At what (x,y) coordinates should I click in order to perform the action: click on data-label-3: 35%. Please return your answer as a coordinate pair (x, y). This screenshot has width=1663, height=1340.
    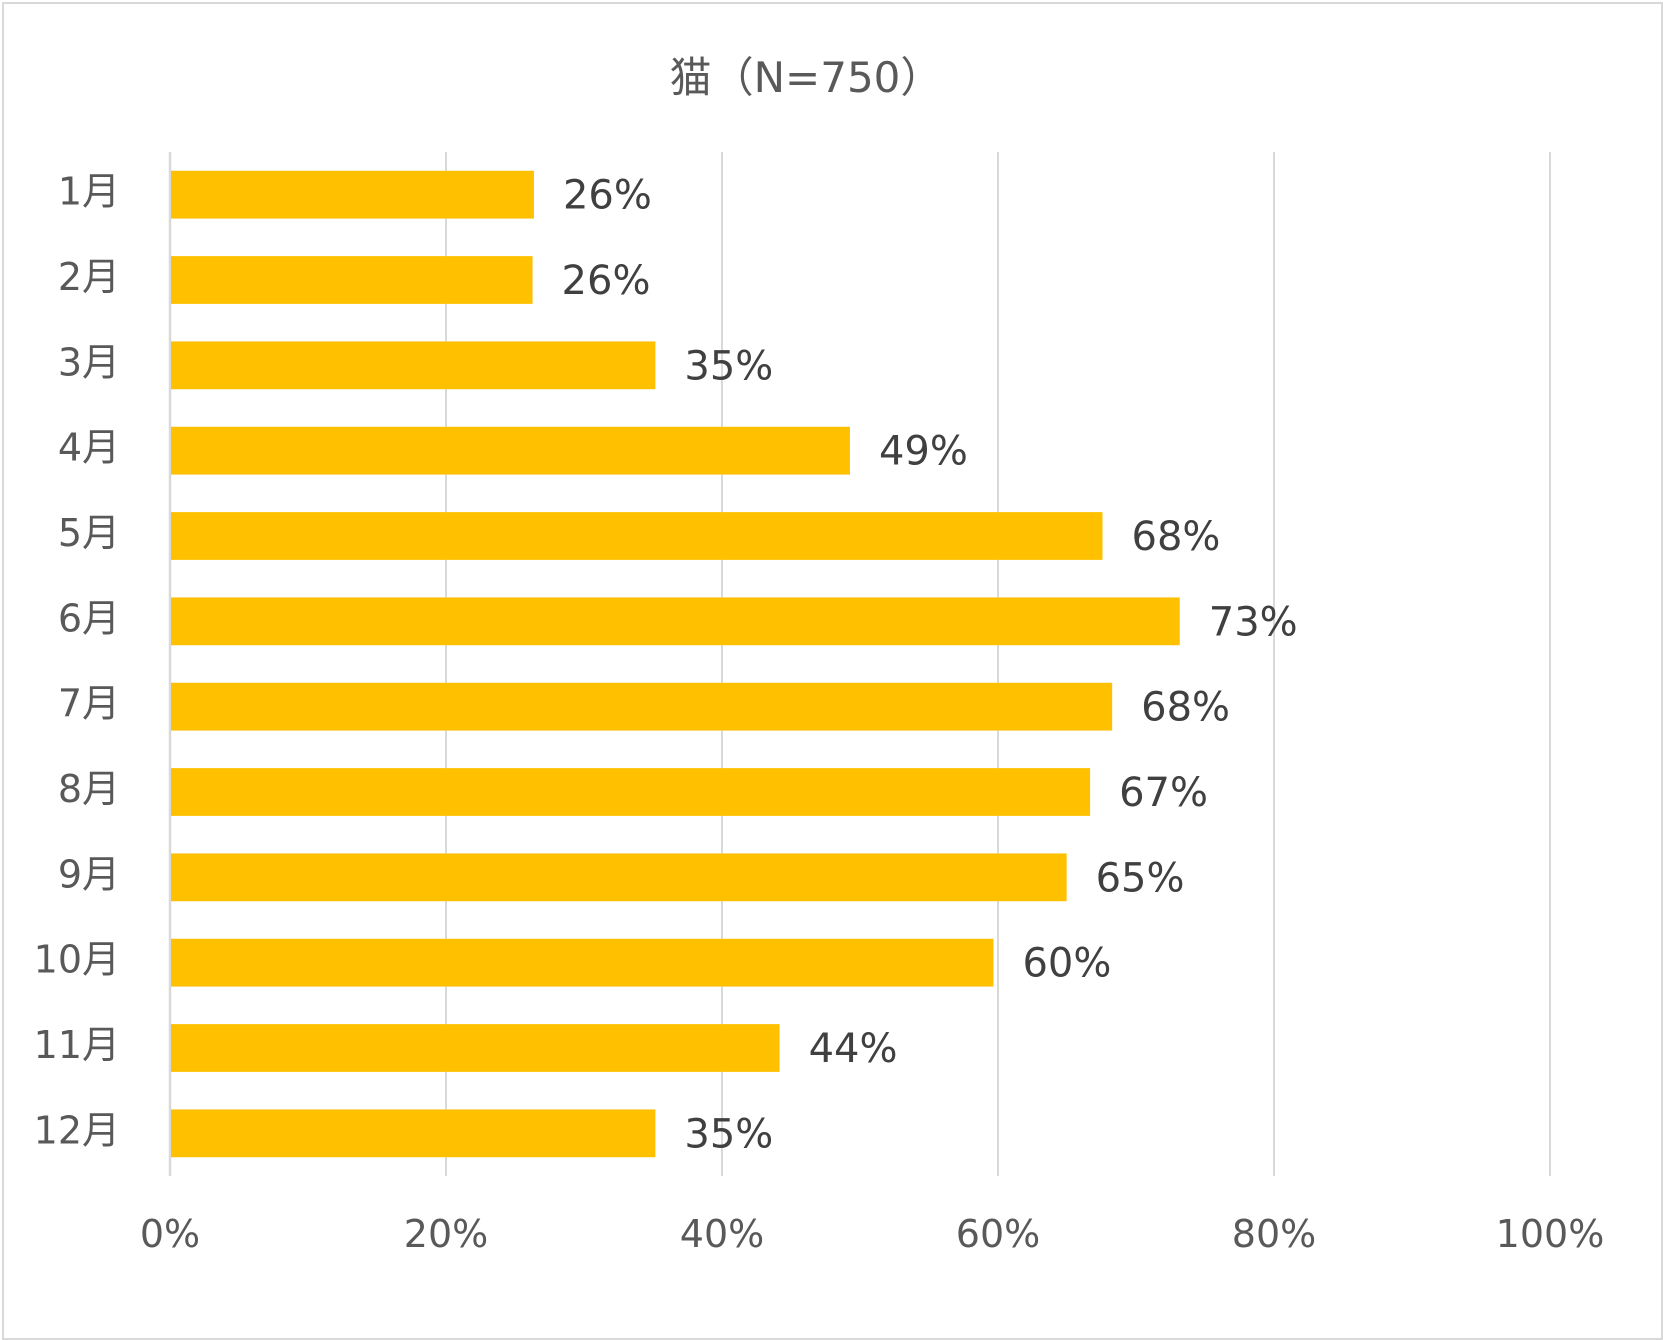
    Looking at the image, I should click on (728, 366).